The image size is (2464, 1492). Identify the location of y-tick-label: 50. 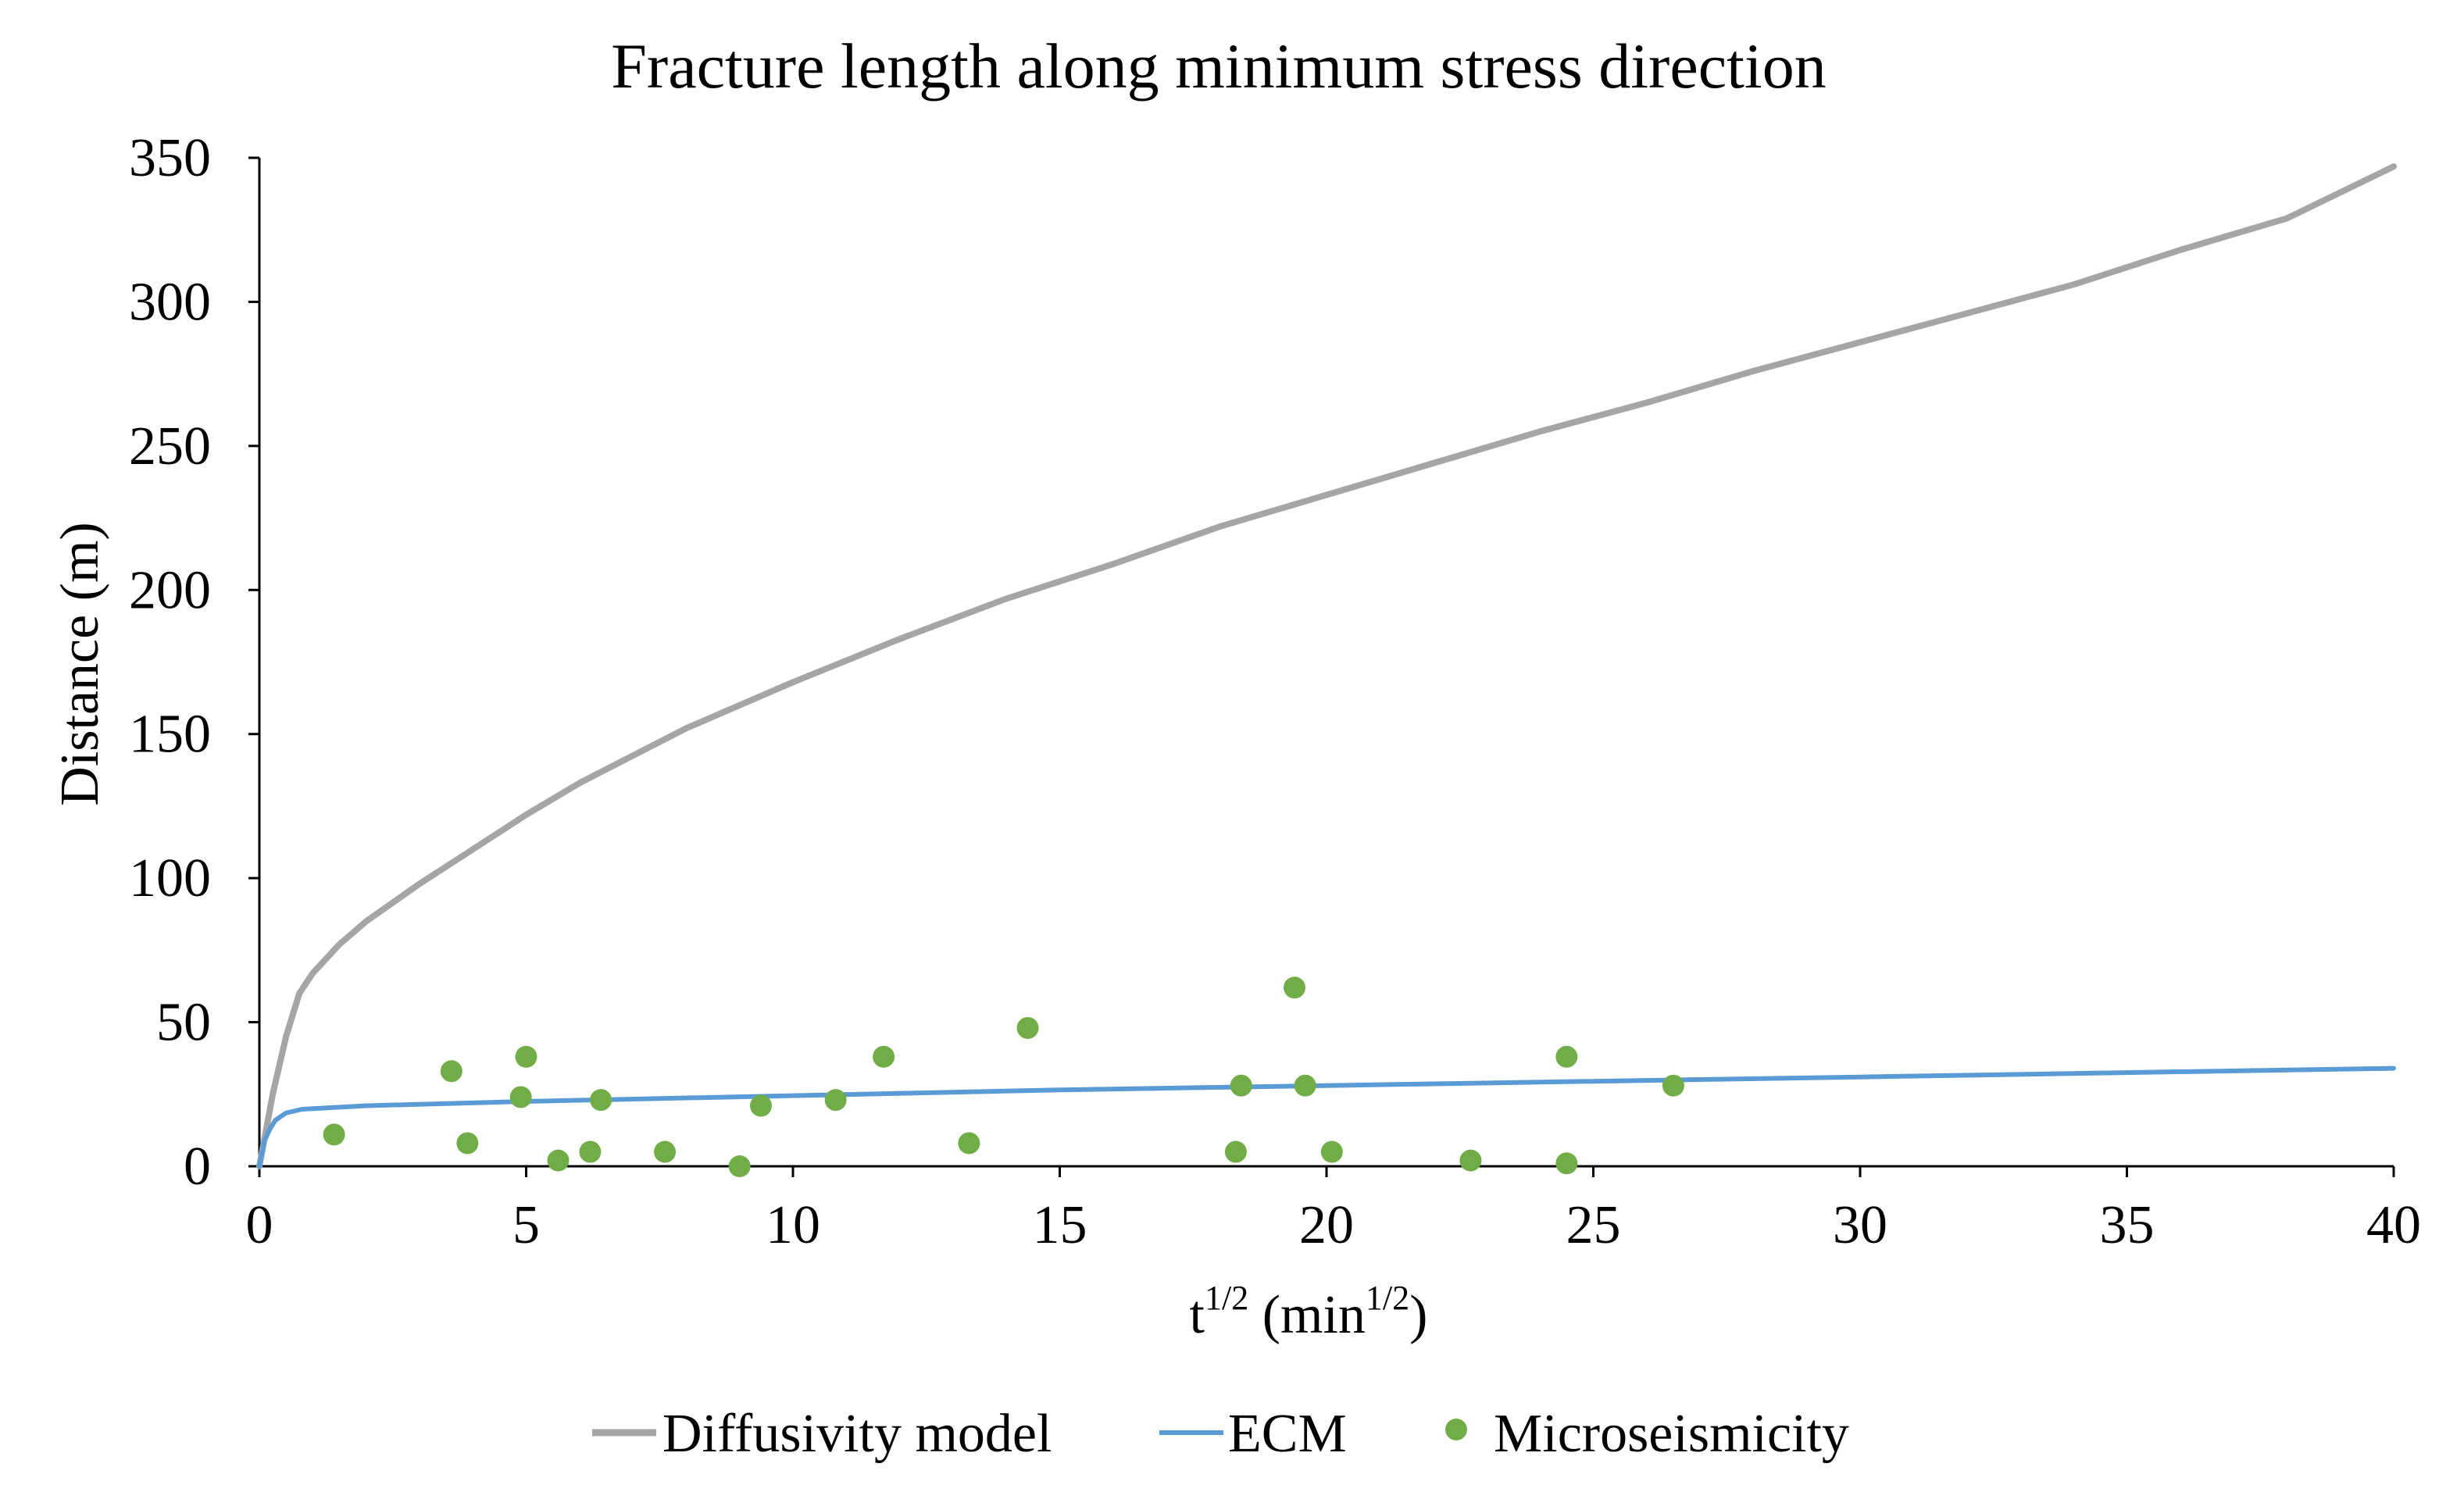
(183, 1023).